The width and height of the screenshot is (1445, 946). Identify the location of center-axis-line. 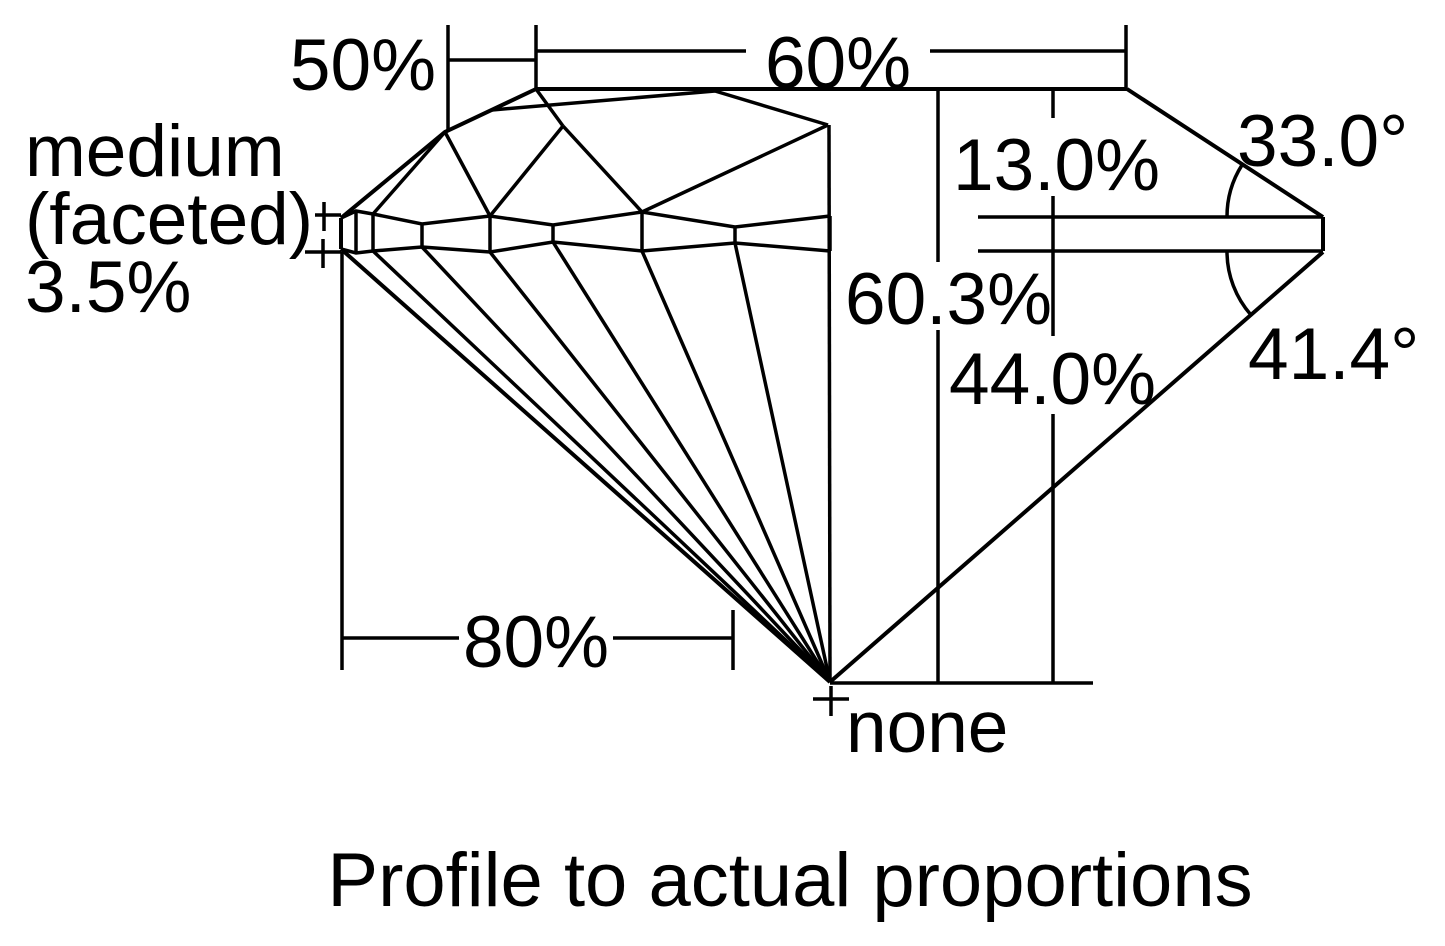
(829, 403).